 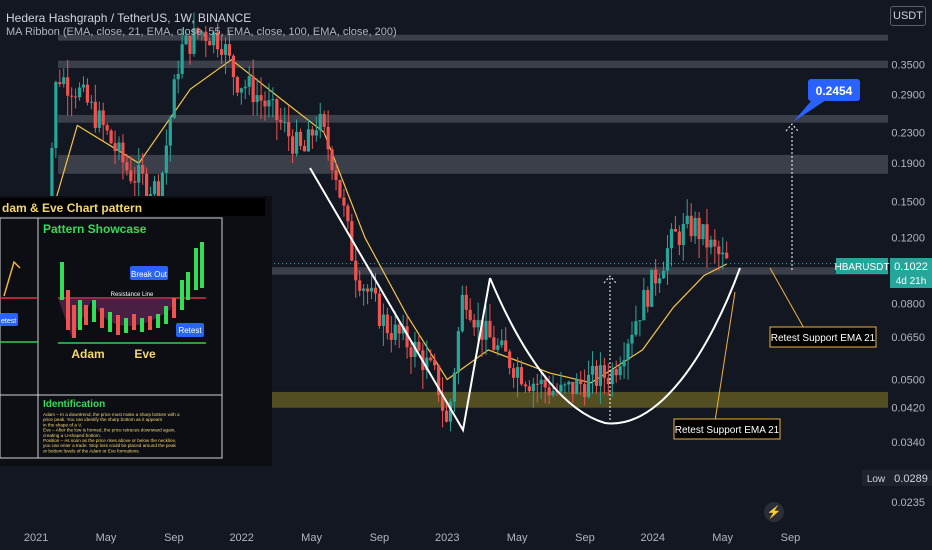 What do you see at coordinates (72, 435) in the screenshot?
I see `identification-line: creating a U-shaped bottom.` at bounding box center [72, 435].